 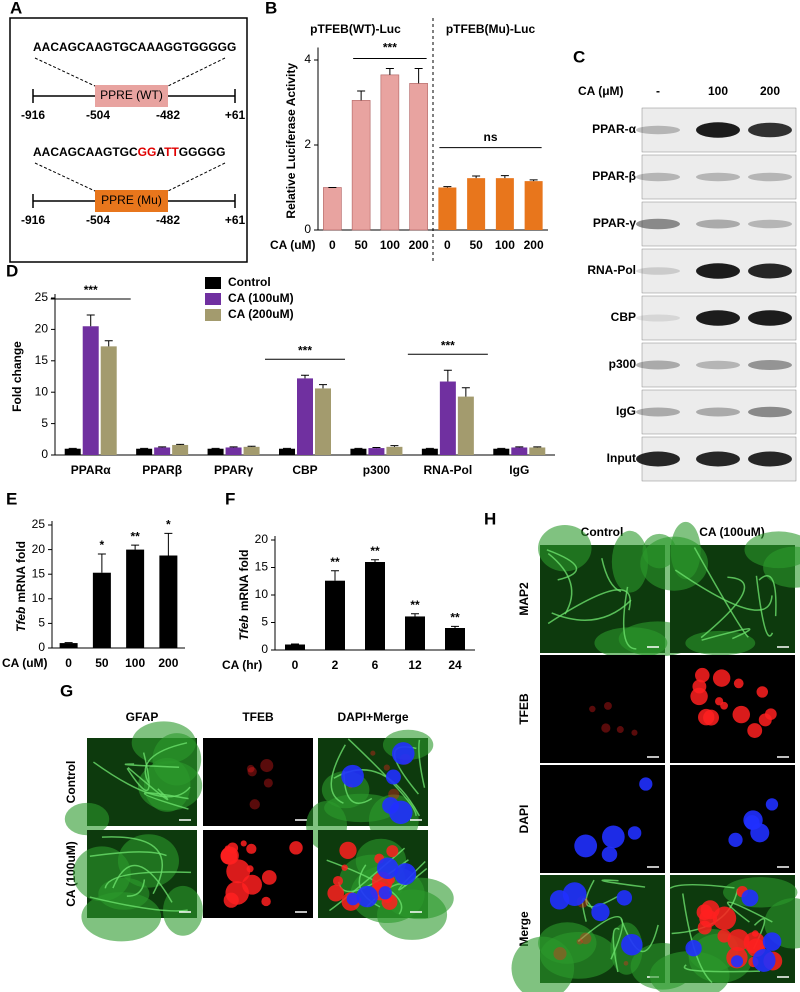 What do you see at coordinates (614, 223) in the screenshot?
I see `blot-row-label: PPAR-γ` at bounding box center [614, 223].